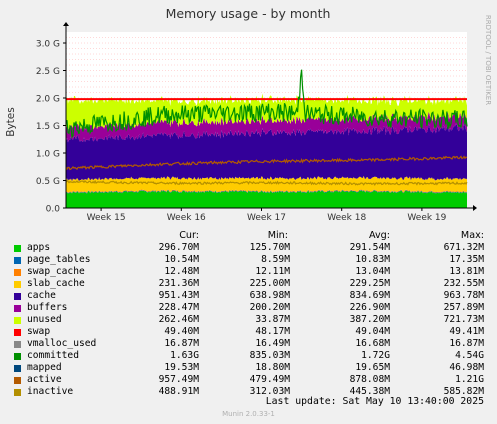 This screenshot has height=424, width=497. What do you see at coordinates (248, 392) in the screenshot?
I see `legend-row-inactive: inactive 488.91M 312.03M 445.38M 585.82M` at bounding box center [248, 392].